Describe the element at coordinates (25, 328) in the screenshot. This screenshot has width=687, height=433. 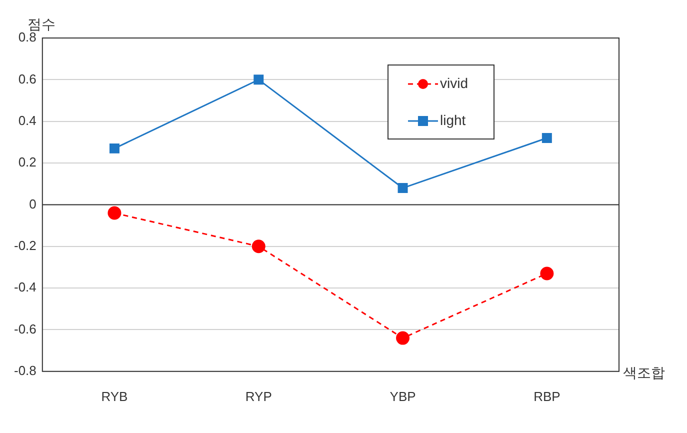
I see `y-tick-label: -0.6` at that location.